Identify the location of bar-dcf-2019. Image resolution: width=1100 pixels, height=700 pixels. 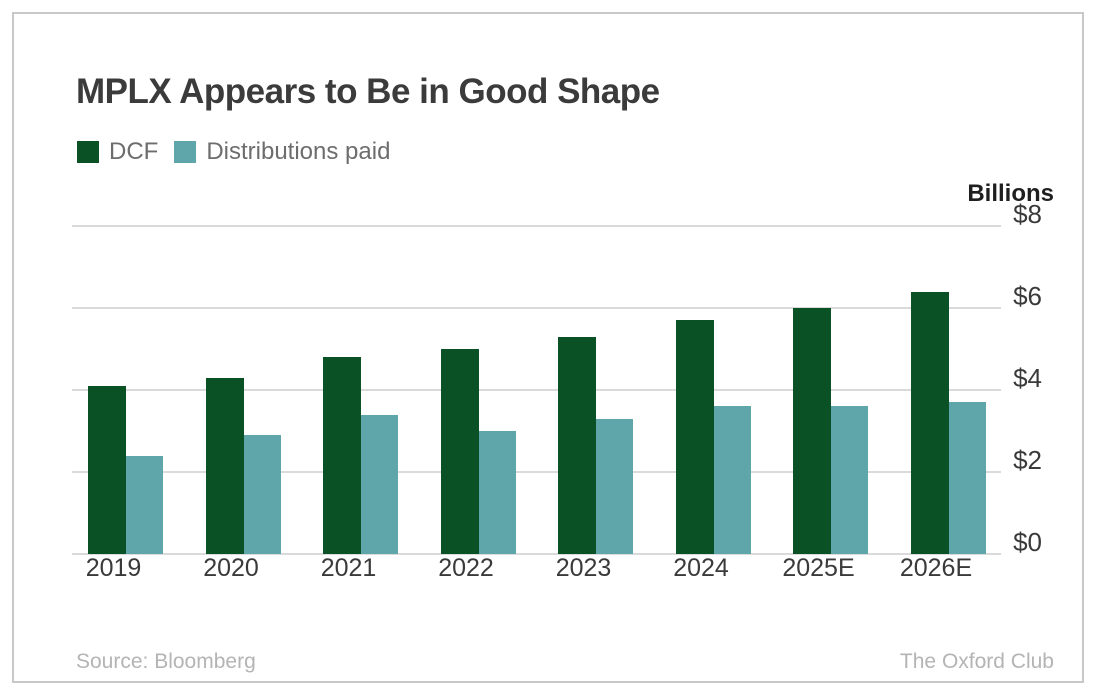
(107, 469).